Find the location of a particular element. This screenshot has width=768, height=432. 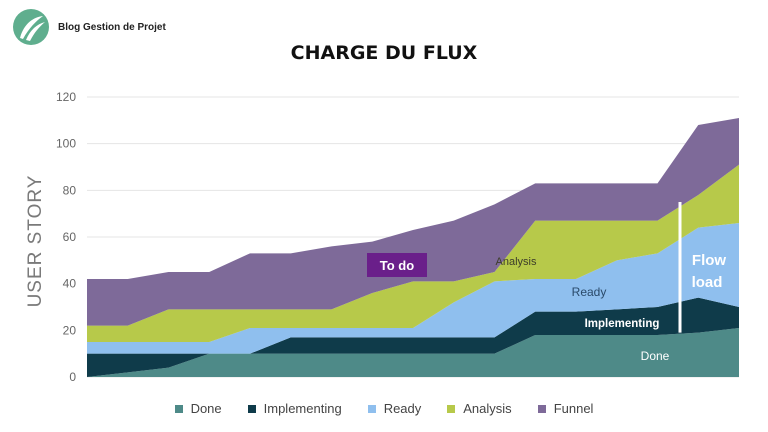

y-tick-label: 60 is located at coordinates (70, 237).